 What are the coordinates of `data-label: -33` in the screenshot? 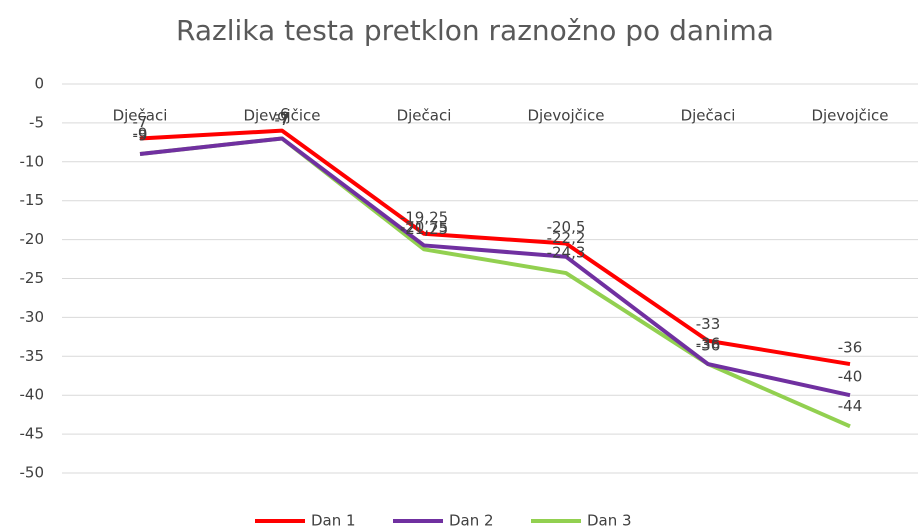 It's located at (708, 324).